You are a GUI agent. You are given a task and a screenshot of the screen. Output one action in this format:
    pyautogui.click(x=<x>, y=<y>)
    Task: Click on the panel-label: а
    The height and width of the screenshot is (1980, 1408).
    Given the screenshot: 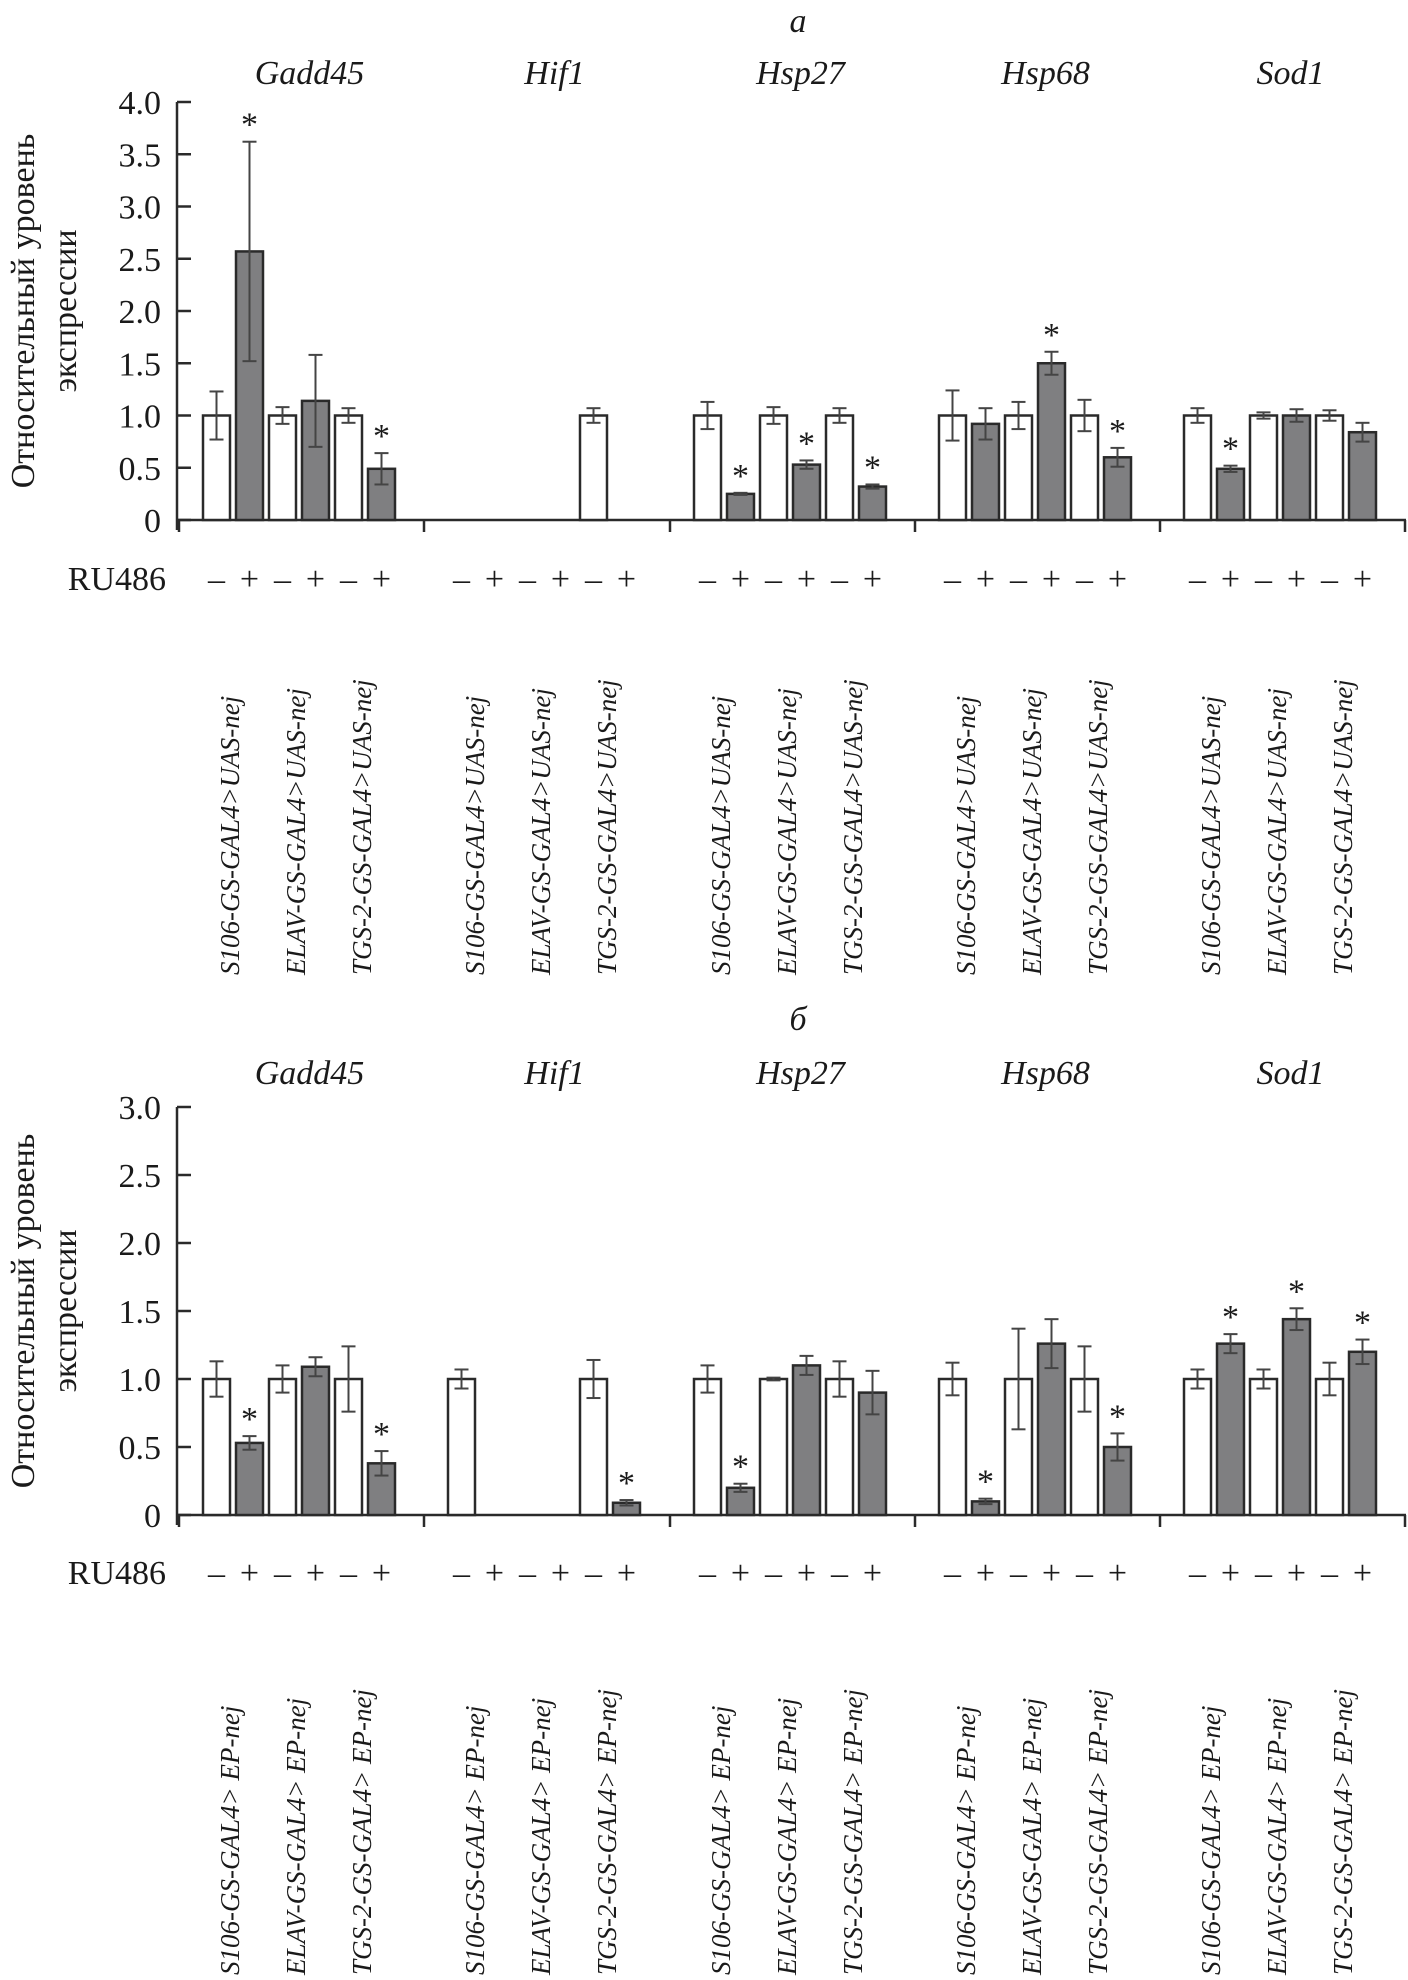 What is the action you would take?
    pyautogui.click(x=798, y=21)
    